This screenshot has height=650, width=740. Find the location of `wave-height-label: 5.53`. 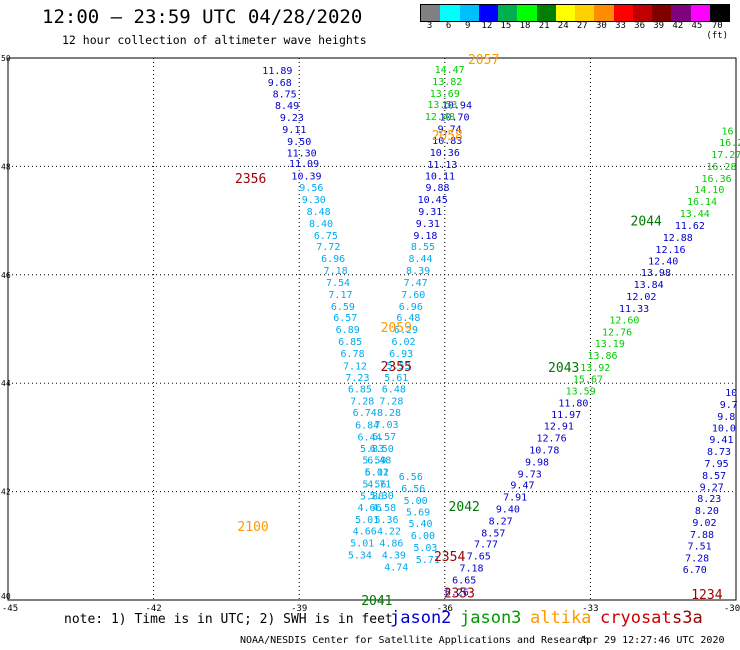

wave-height-label: 5.53 is located at coordinates (399, 366).